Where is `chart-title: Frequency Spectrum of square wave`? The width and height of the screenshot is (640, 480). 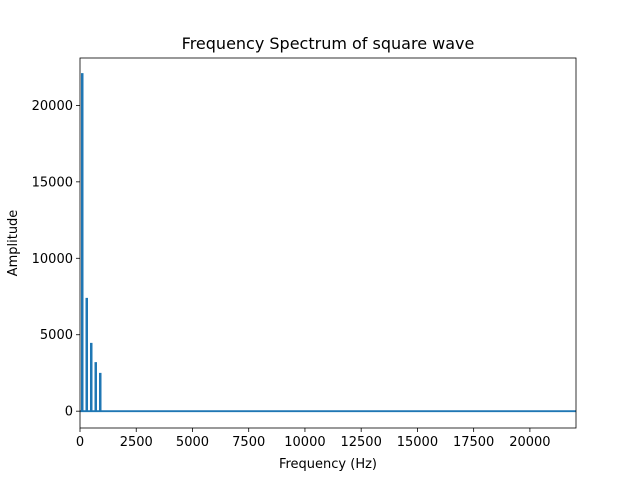
chart-title: Frequency Spectrum of square wave is located at coordinates (328, 43).